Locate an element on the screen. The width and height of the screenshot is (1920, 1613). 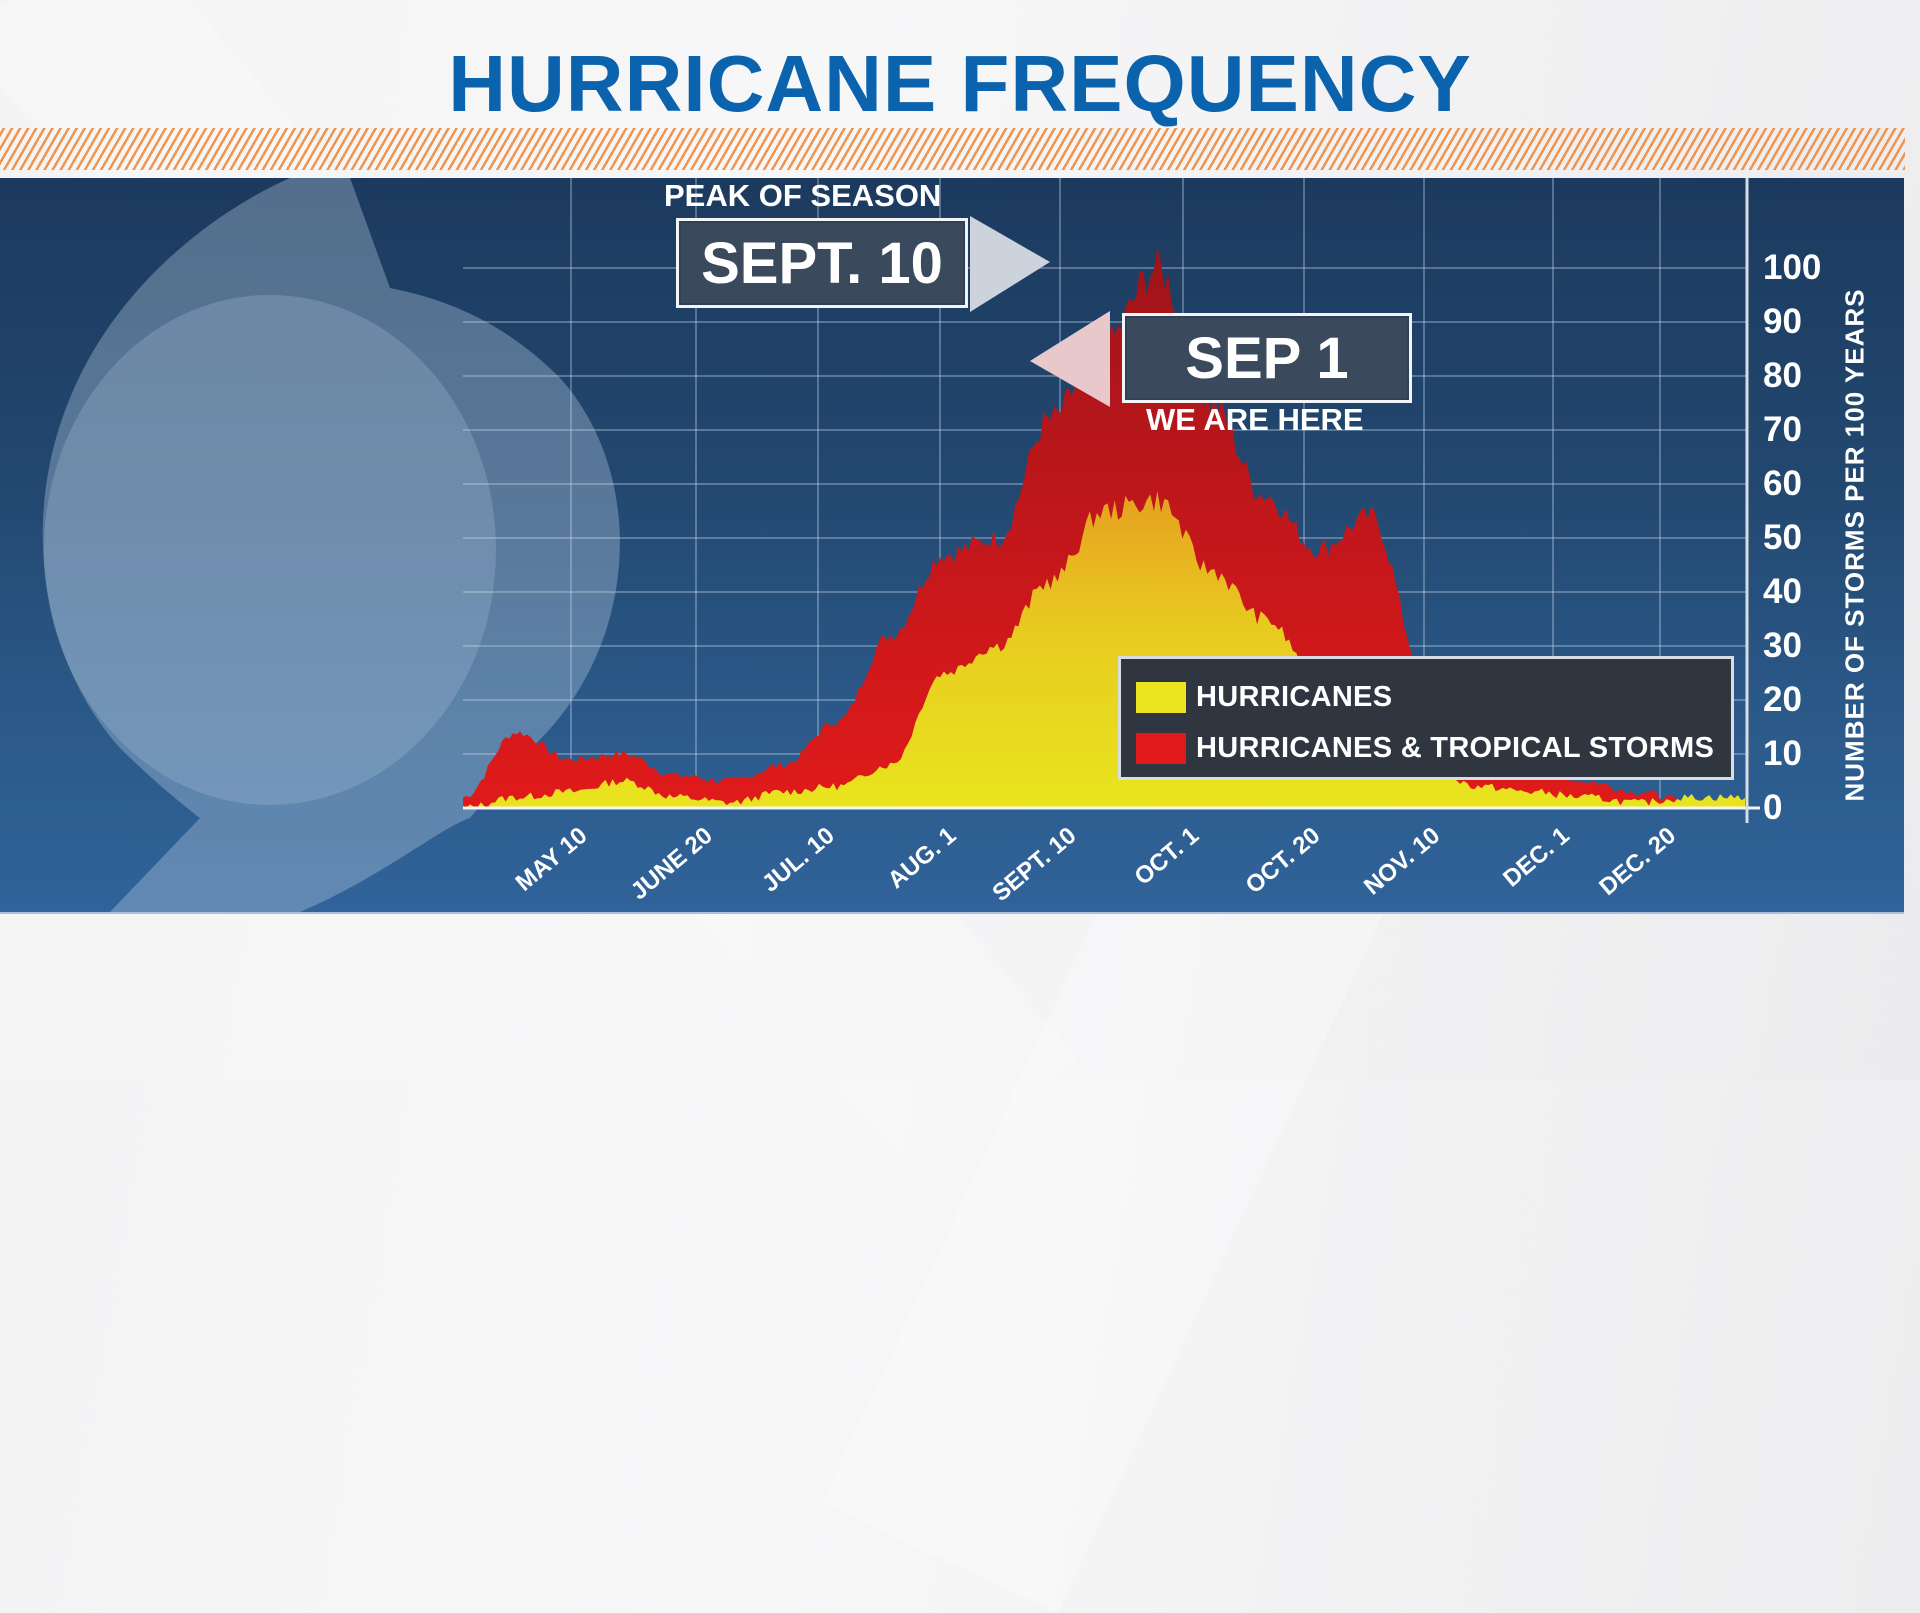
current-pointer-arrow-icon is located at coordinates (1070, 359).